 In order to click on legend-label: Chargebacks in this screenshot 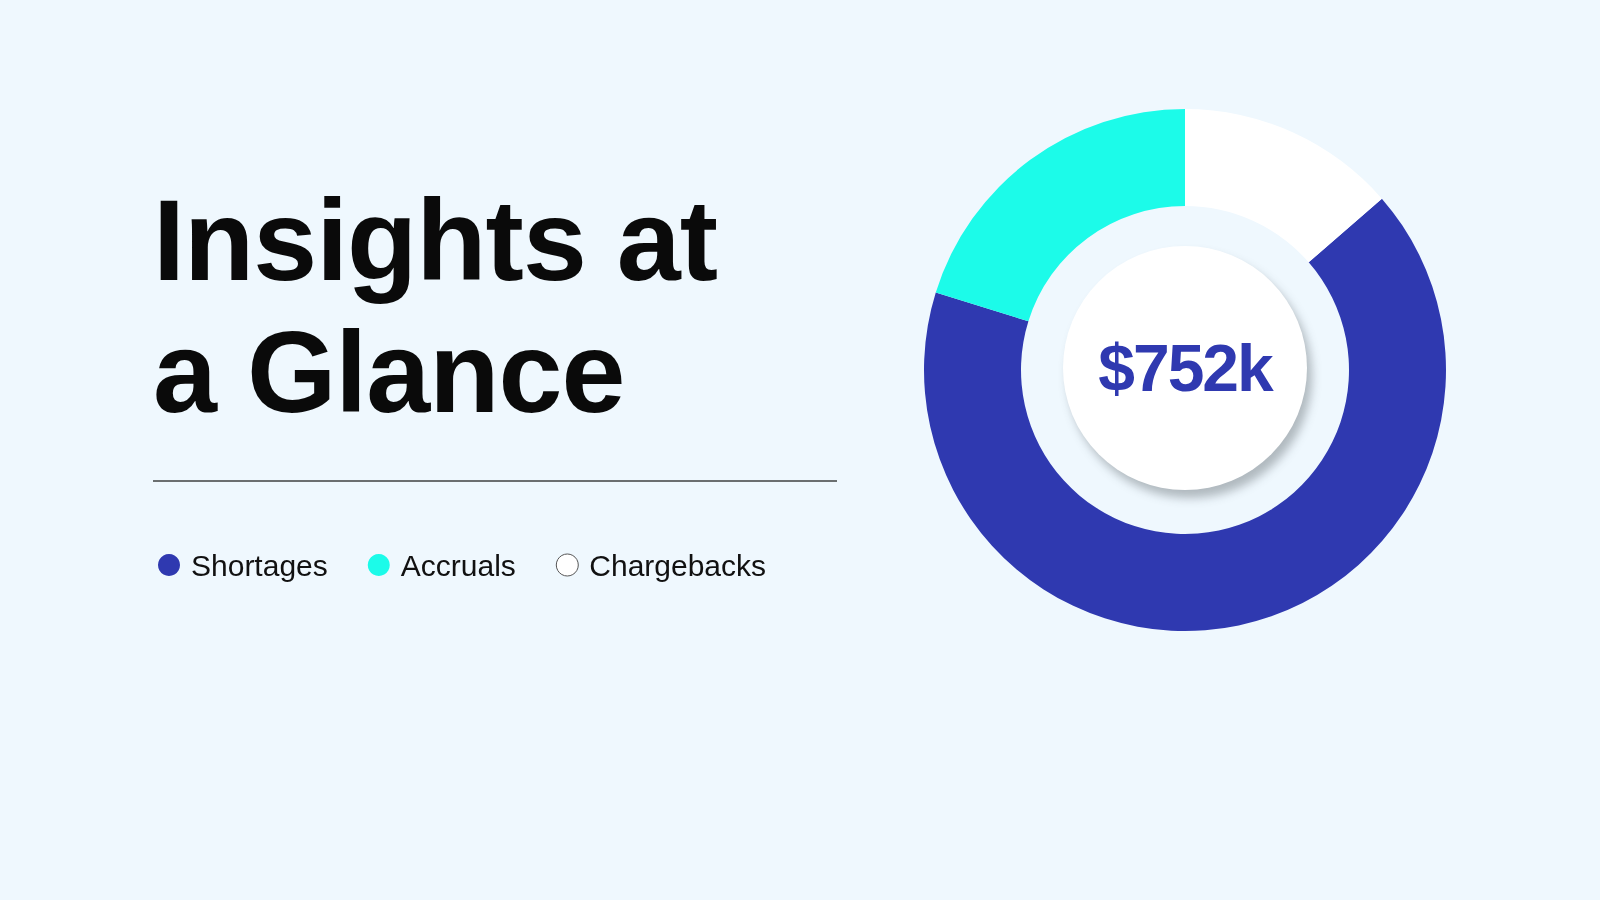, I will do `click(678, 565)`.